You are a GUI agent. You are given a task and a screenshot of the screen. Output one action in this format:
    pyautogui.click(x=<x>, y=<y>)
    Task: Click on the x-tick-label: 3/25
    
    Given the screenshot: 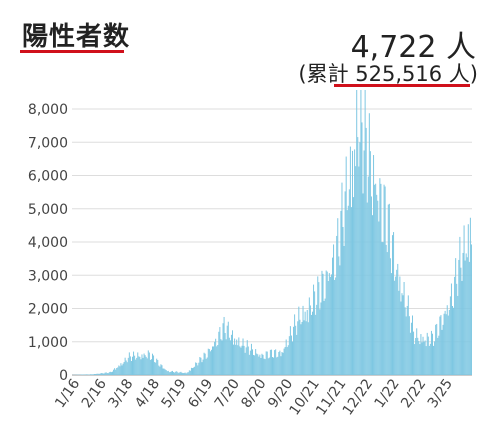 What is the action you would take?
    pyautogui.click(x=440, y=393)
    